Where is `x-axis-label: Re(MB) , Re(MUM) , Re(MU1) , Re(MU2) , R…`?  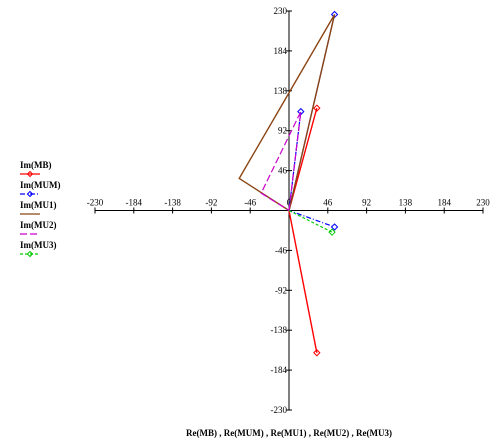 x-axis-label: Re(MB) , Re(MUM) , Re(MU1) , Re(MU2) , R… is located at coordinates (289, 433).